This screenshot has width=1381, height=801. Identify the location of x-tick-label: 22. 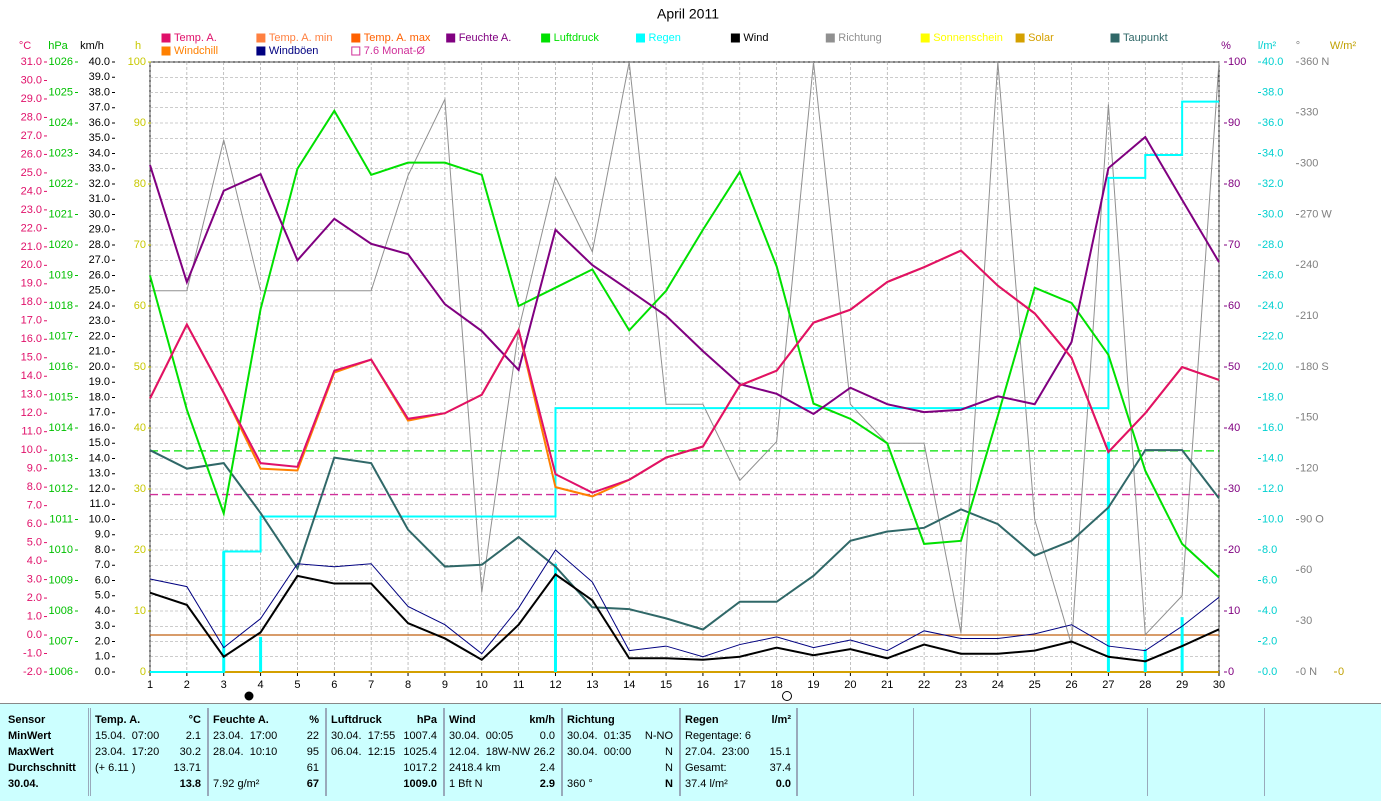
(924, 685).